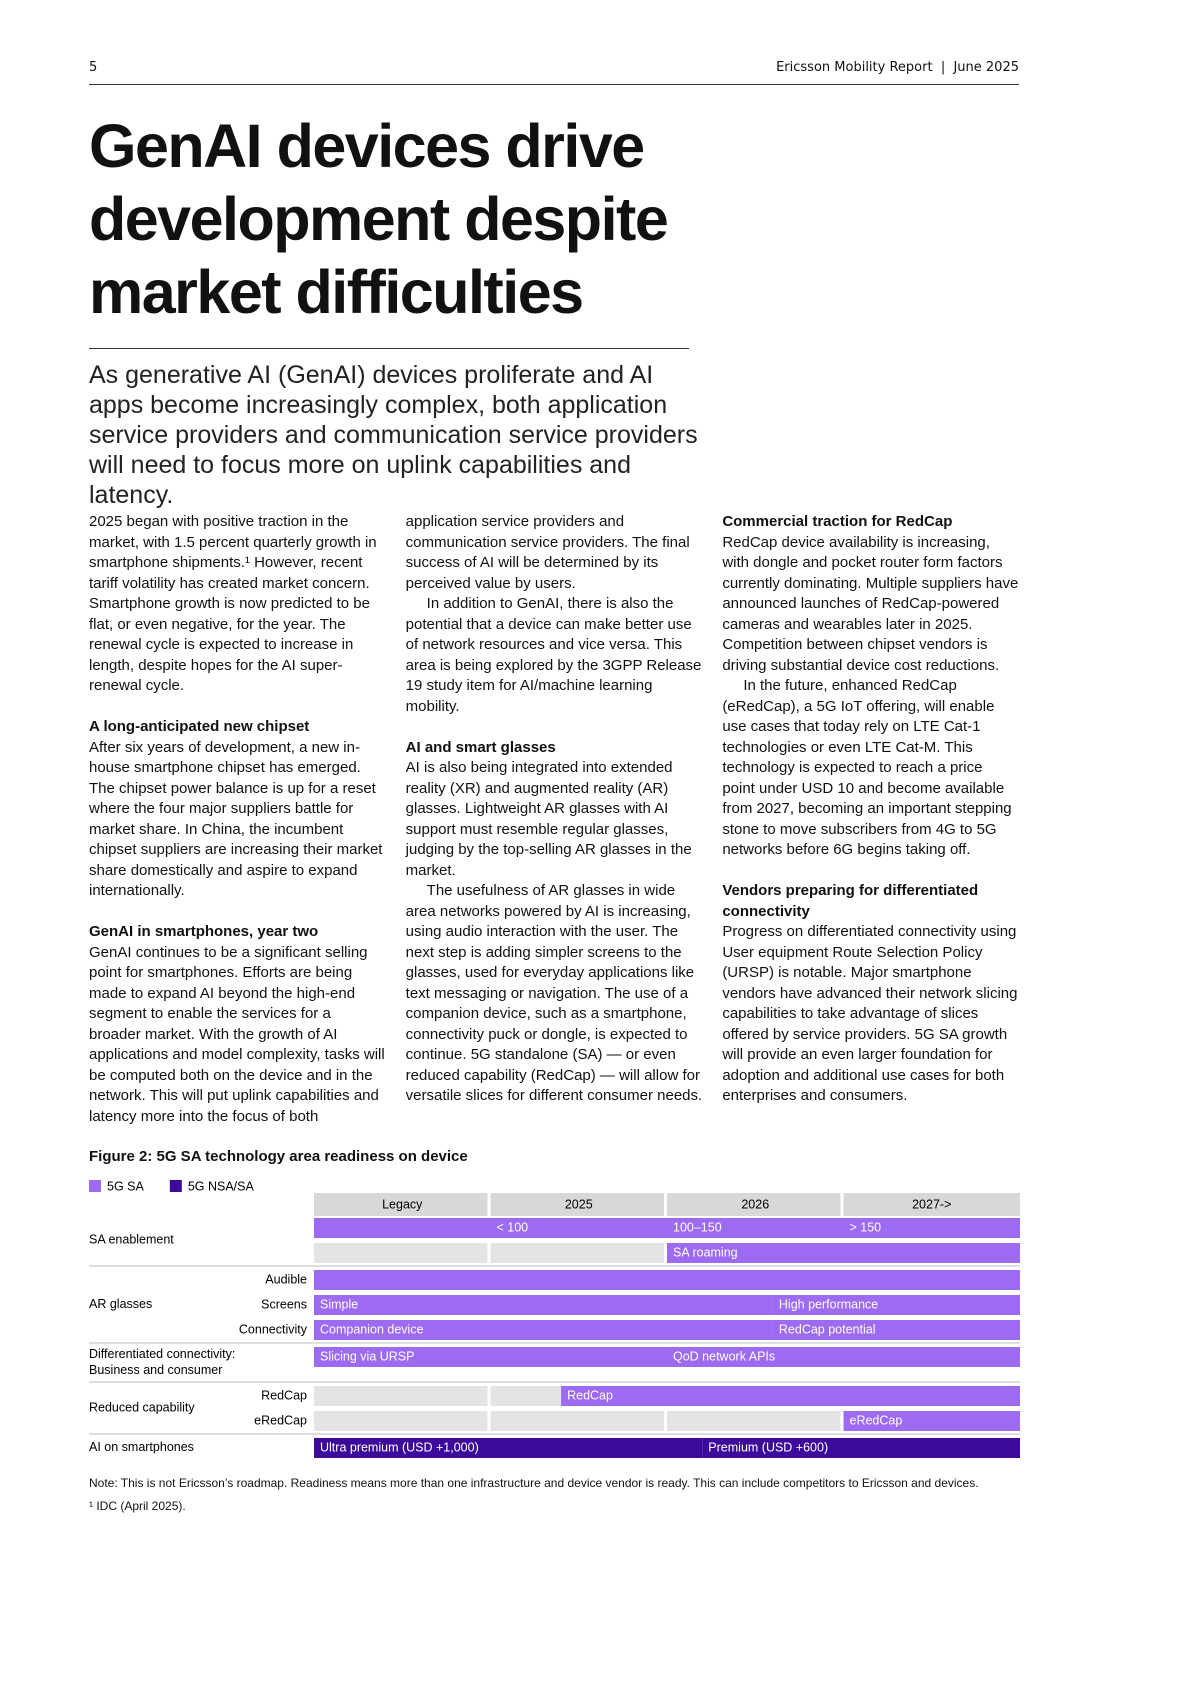  I want to click on bar-label: SA roaming, so click(705, 1252).